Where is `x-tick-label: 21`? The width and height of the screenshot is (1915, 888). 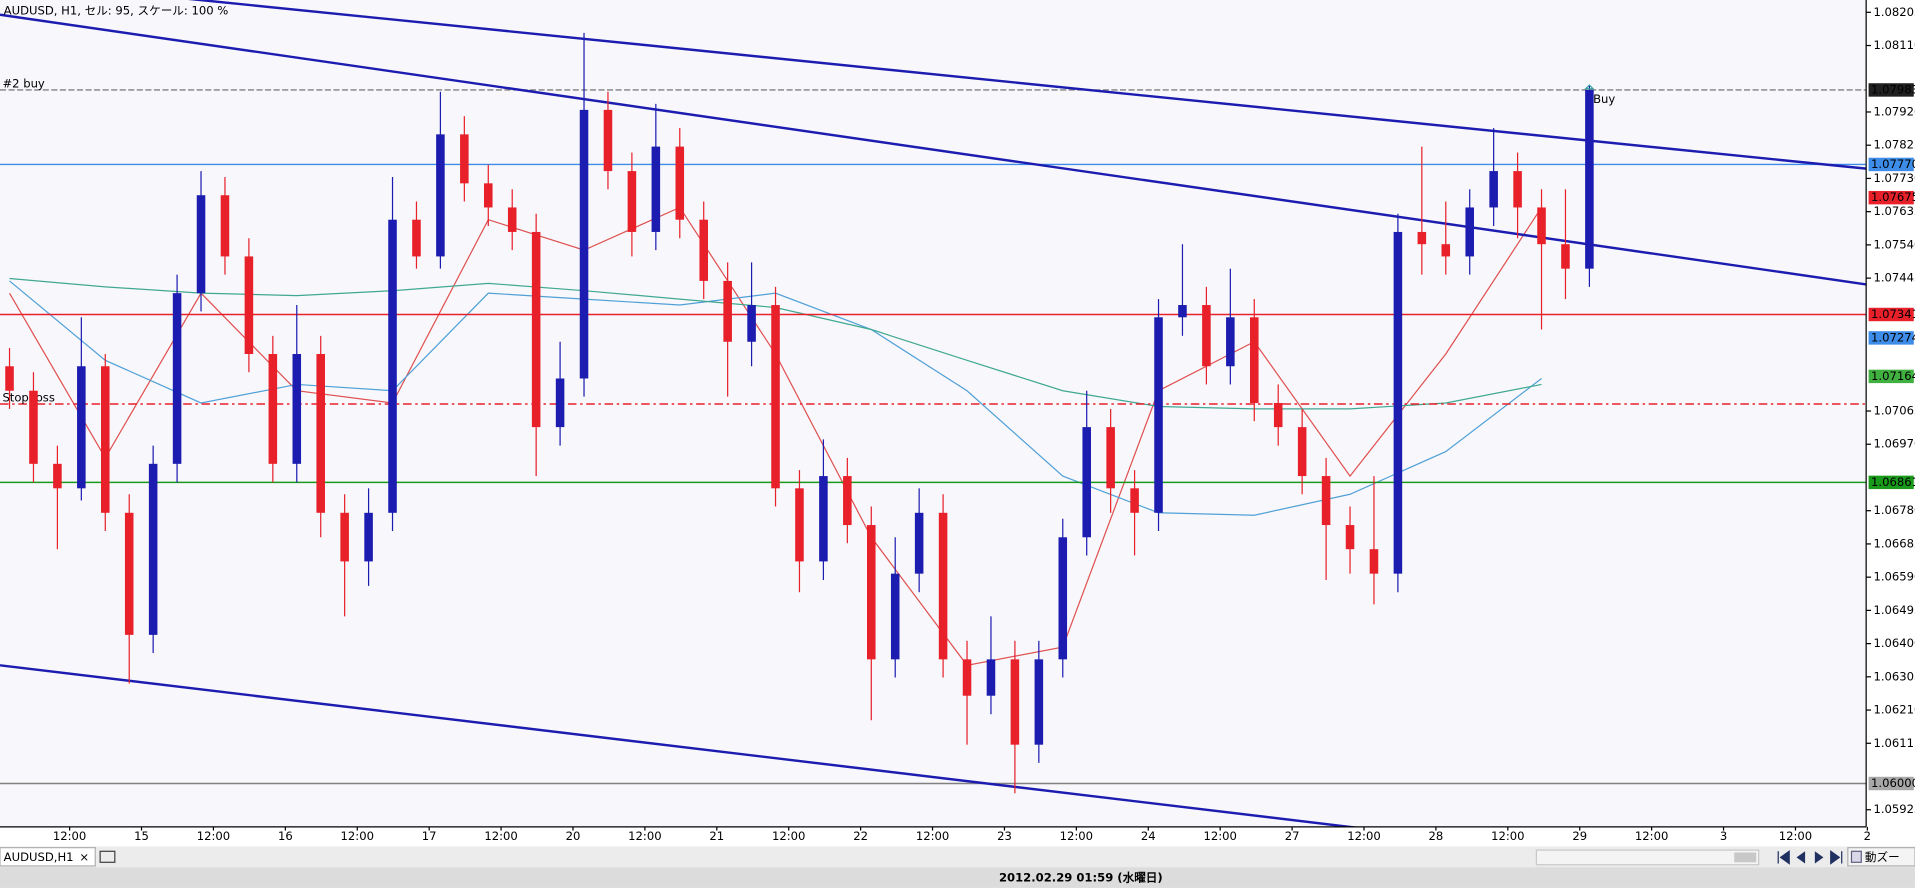
x-tick-label: 21 is located at coordinates (716, 836).